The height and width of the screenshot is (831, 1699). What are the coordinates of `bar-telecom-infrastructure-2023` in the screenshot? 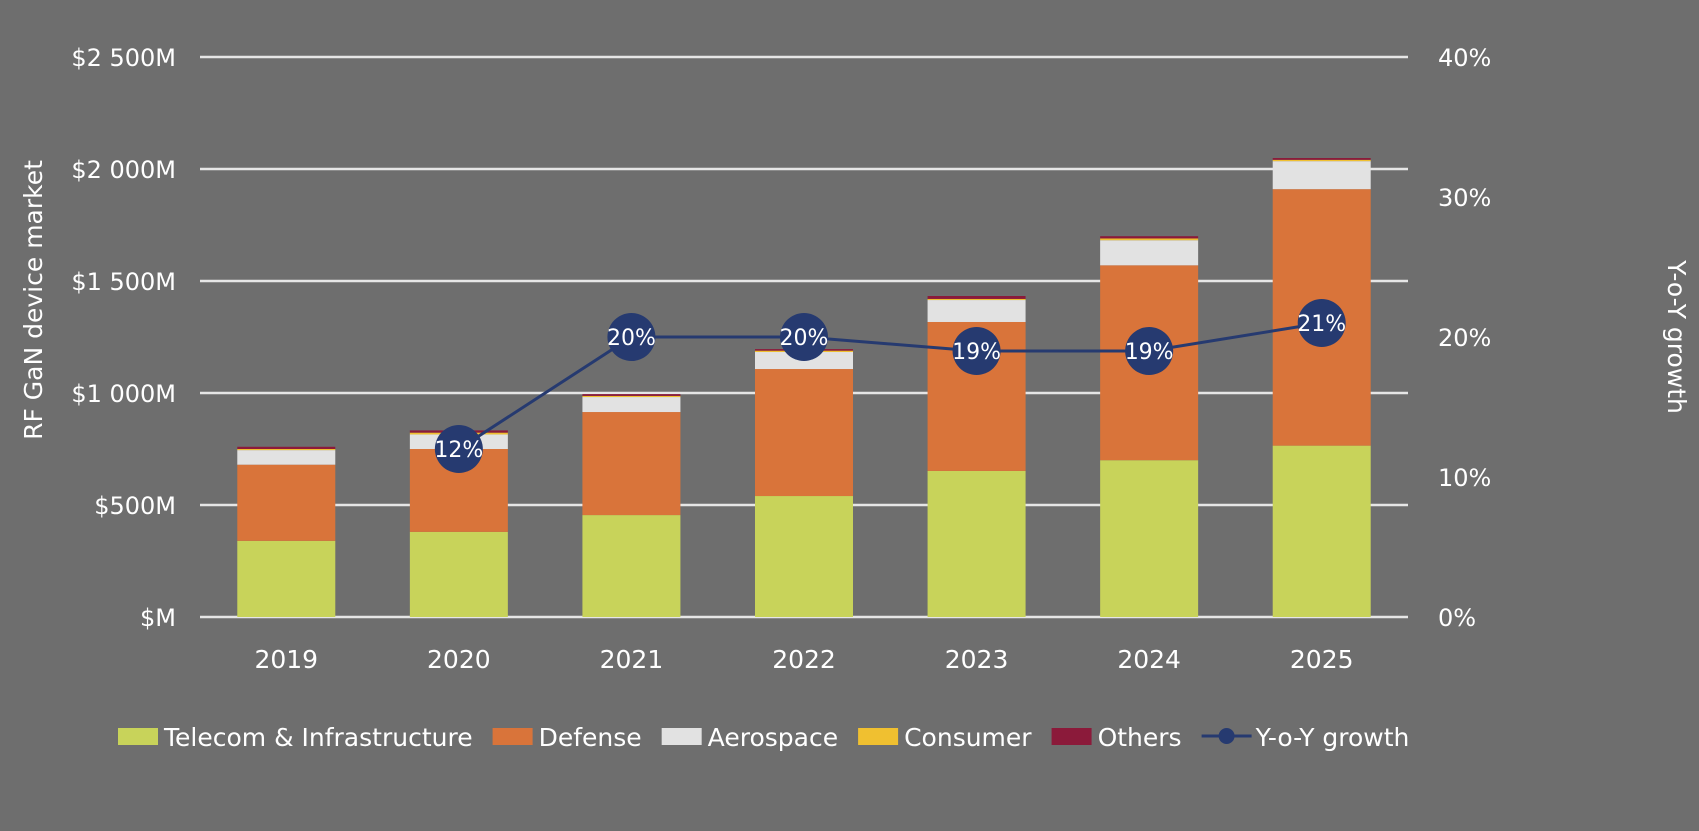 It's located at (976, 543).